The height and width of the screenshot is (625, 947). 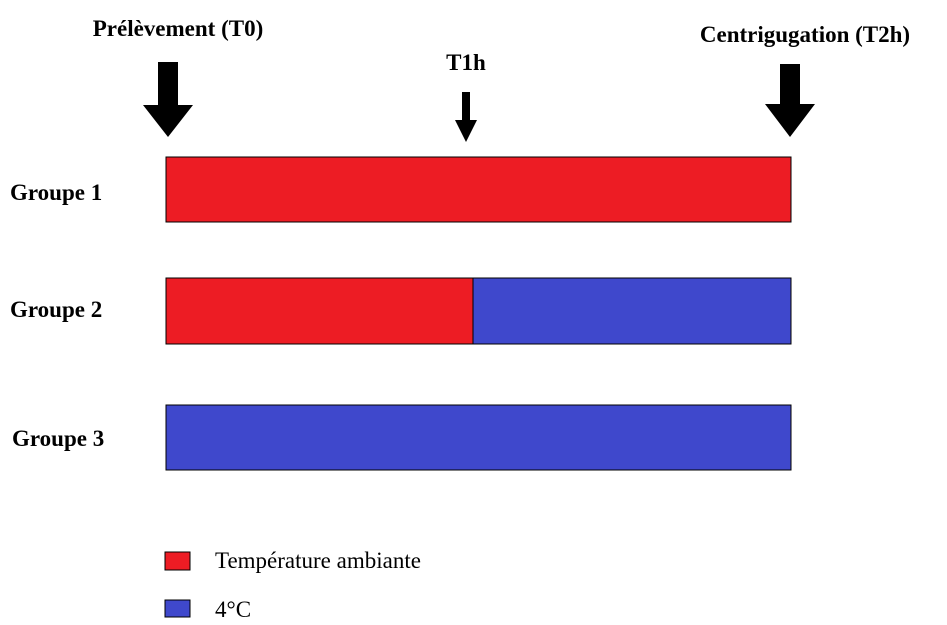 What do you see at coordinates (805, 34) in the screenshot?
I see `end-label: Centrigugation (T2h)` at bounding box center [805, 34].